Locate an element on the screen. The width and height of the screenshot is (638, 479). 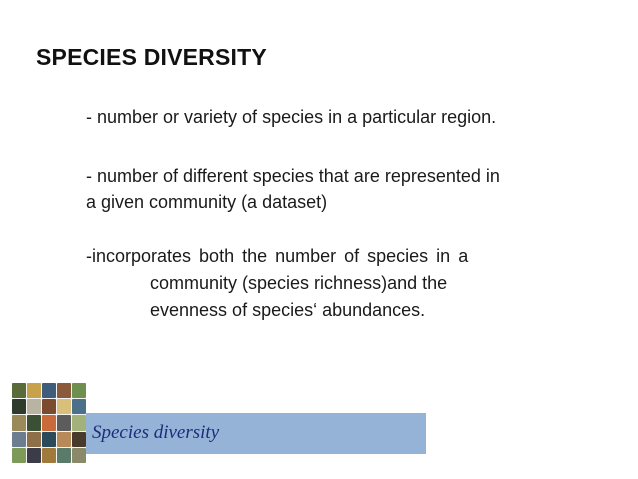
species-diversity-banner: Species diversity is located at coordinates (256, 433).